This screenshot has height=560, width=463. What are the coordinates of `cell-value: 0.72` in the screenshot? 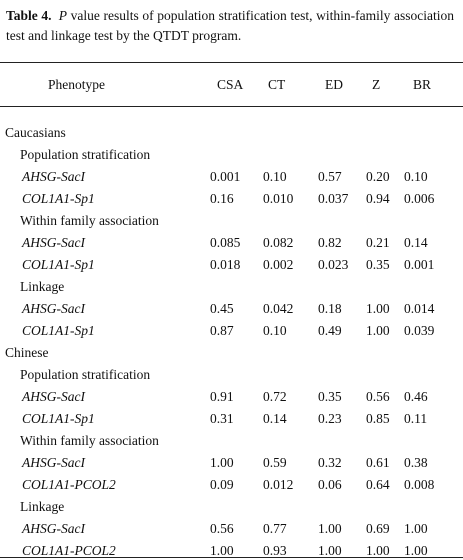 It's located at (275, 396).